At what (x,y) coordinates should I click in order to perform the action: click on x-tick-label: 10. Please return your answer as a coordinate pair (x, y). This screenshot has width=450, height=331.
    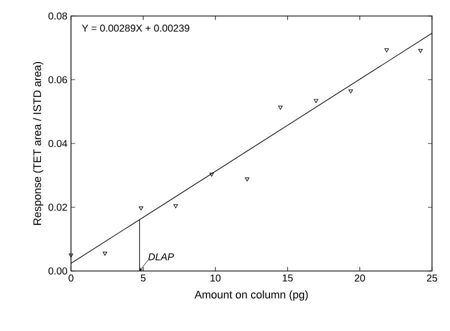
    Looking at the image, I should click on (215, 278).